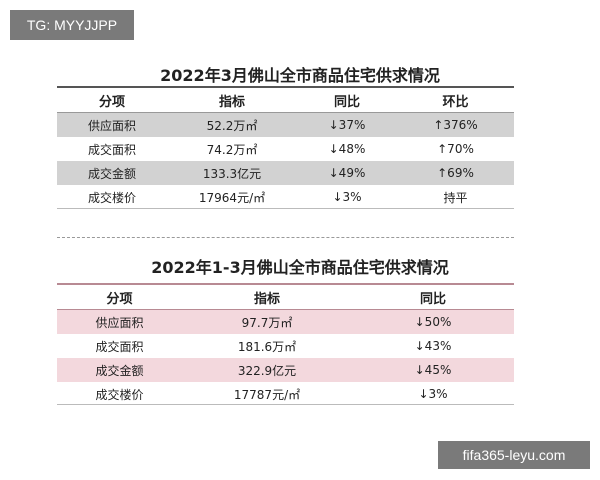 This screenshot has width=600, height=480. What do you see at coordinates (346, 102) in the screenshot?
I see `table1-header-cell: 同比` at bounding box center [346, 102].